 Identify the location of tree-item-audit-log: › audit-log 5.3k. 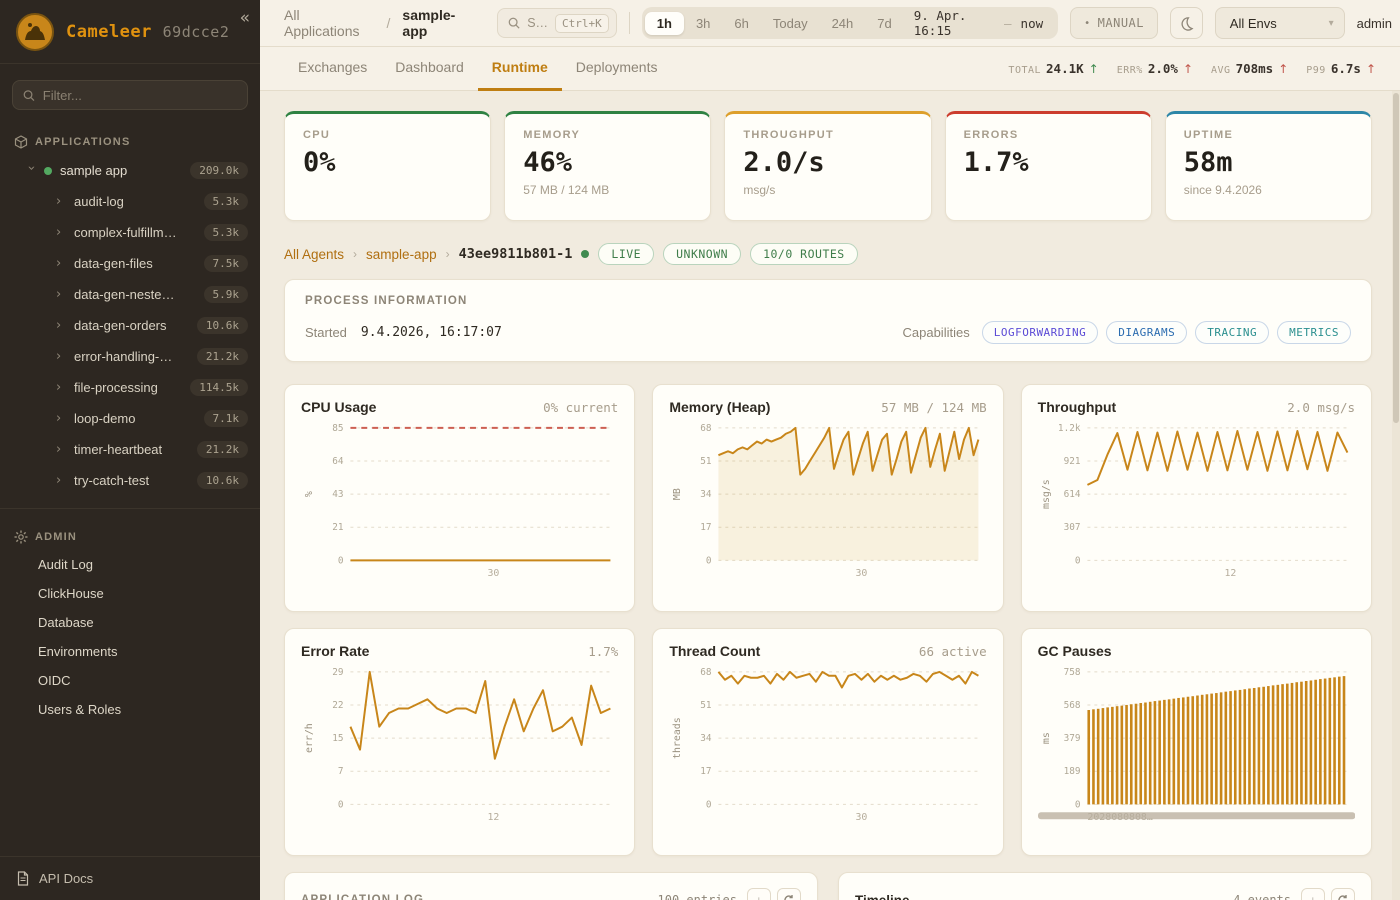
(130, 201).